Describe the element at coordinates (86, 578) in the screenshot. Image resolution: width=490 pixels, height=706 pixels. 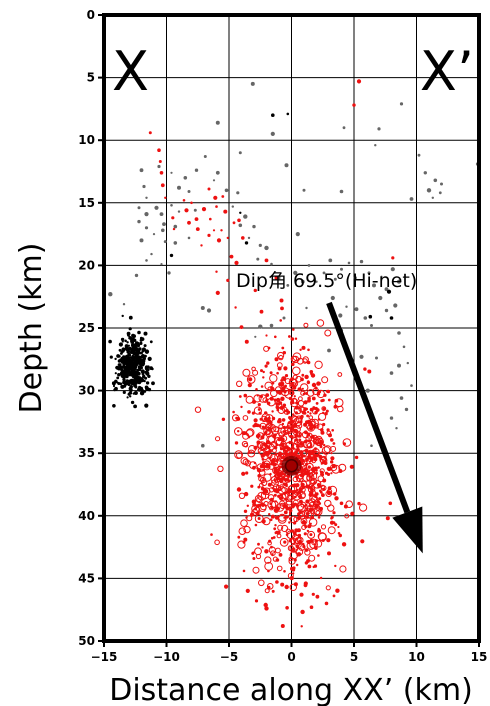
I see `y-tick-label: 45` at that location.